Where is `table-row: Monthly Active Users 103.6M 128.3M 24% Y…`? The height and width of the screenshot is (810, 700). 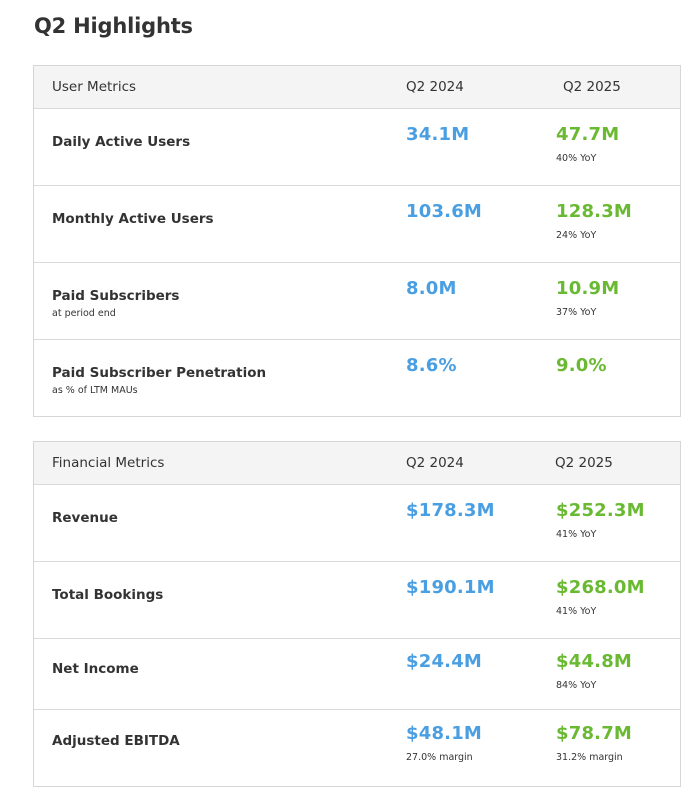
table-row: Monthly Active Users 103.6M 128.3M 24% Y… is located at coordinates (357, 224).